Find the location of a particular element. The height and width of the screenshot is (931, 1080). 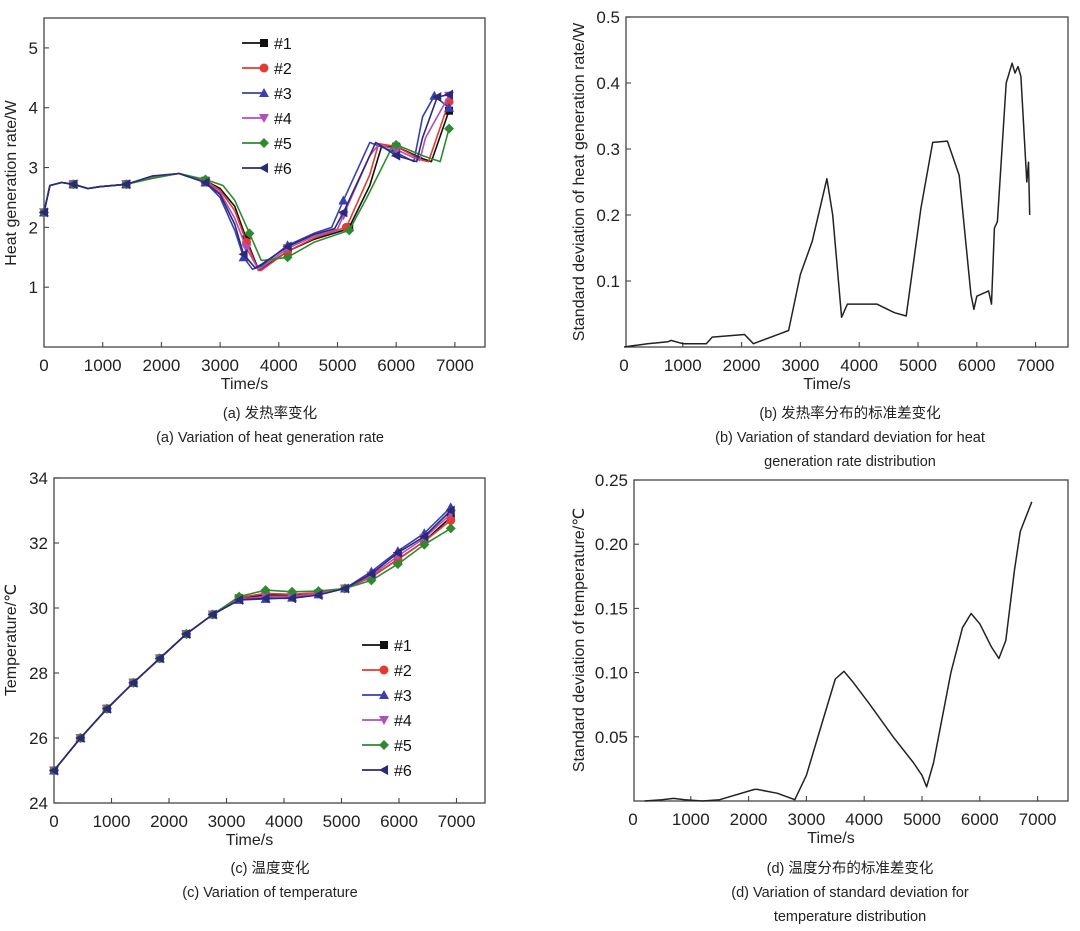

legend-label: #2 is located at coordinates (283, 69).